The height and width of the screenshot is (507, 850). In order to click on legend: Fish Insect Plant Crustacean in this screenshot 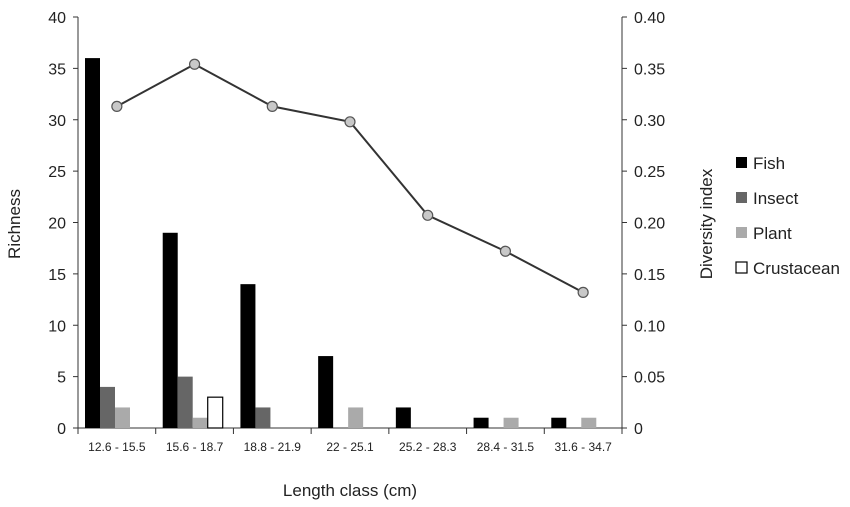, I will do `click(787, 216)`.